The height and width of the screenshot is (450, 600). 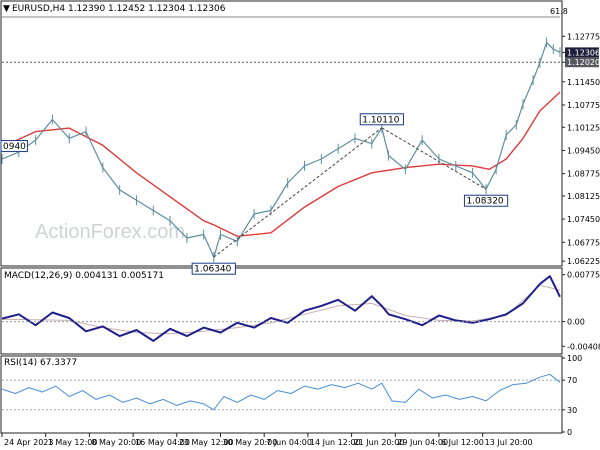 I want to click on watermark: ActionForex.com, so click(x=110, y=232).